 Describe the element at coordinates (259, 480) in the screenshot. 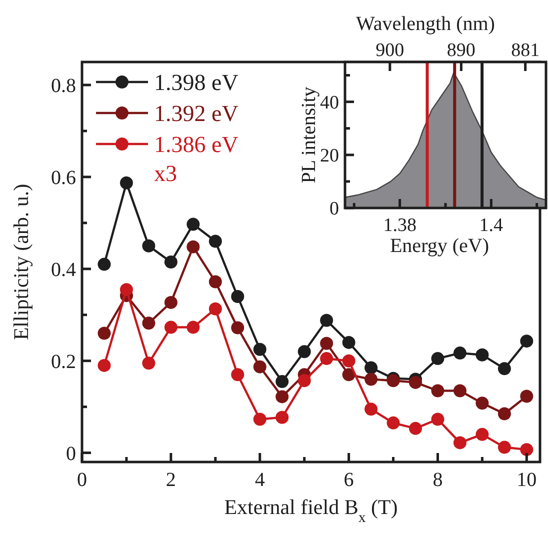

I see `x-tick-label: 4` at that location.